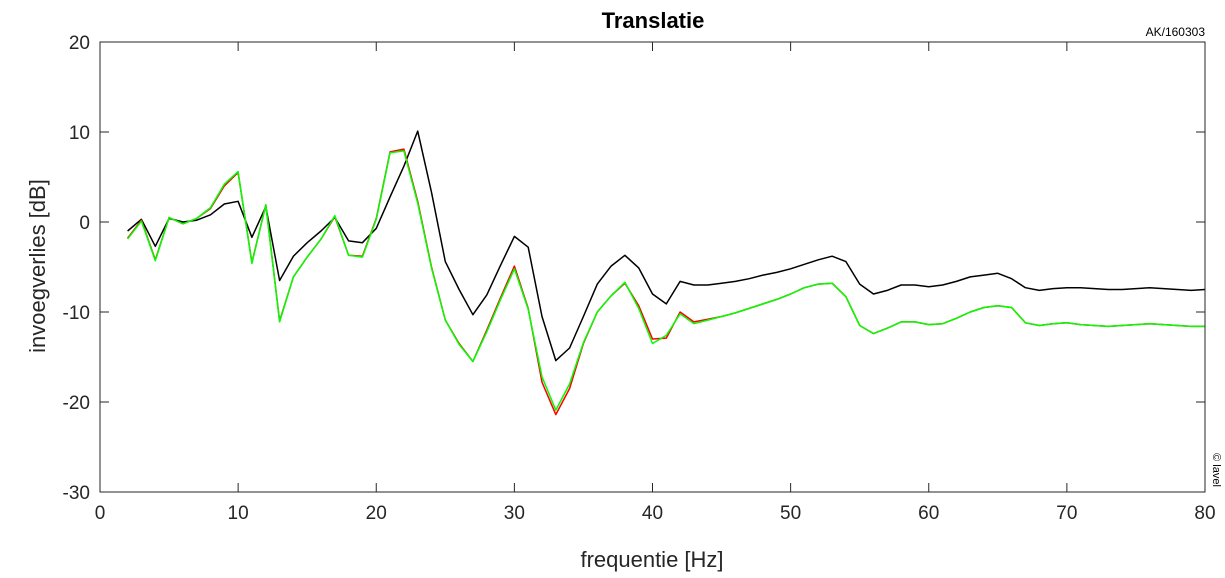 The width and height of the screenshot is (1225, 578). Describe the element at coordinates (652, 513) in the screenshot. I see `x-tick-label: 40` at that location.